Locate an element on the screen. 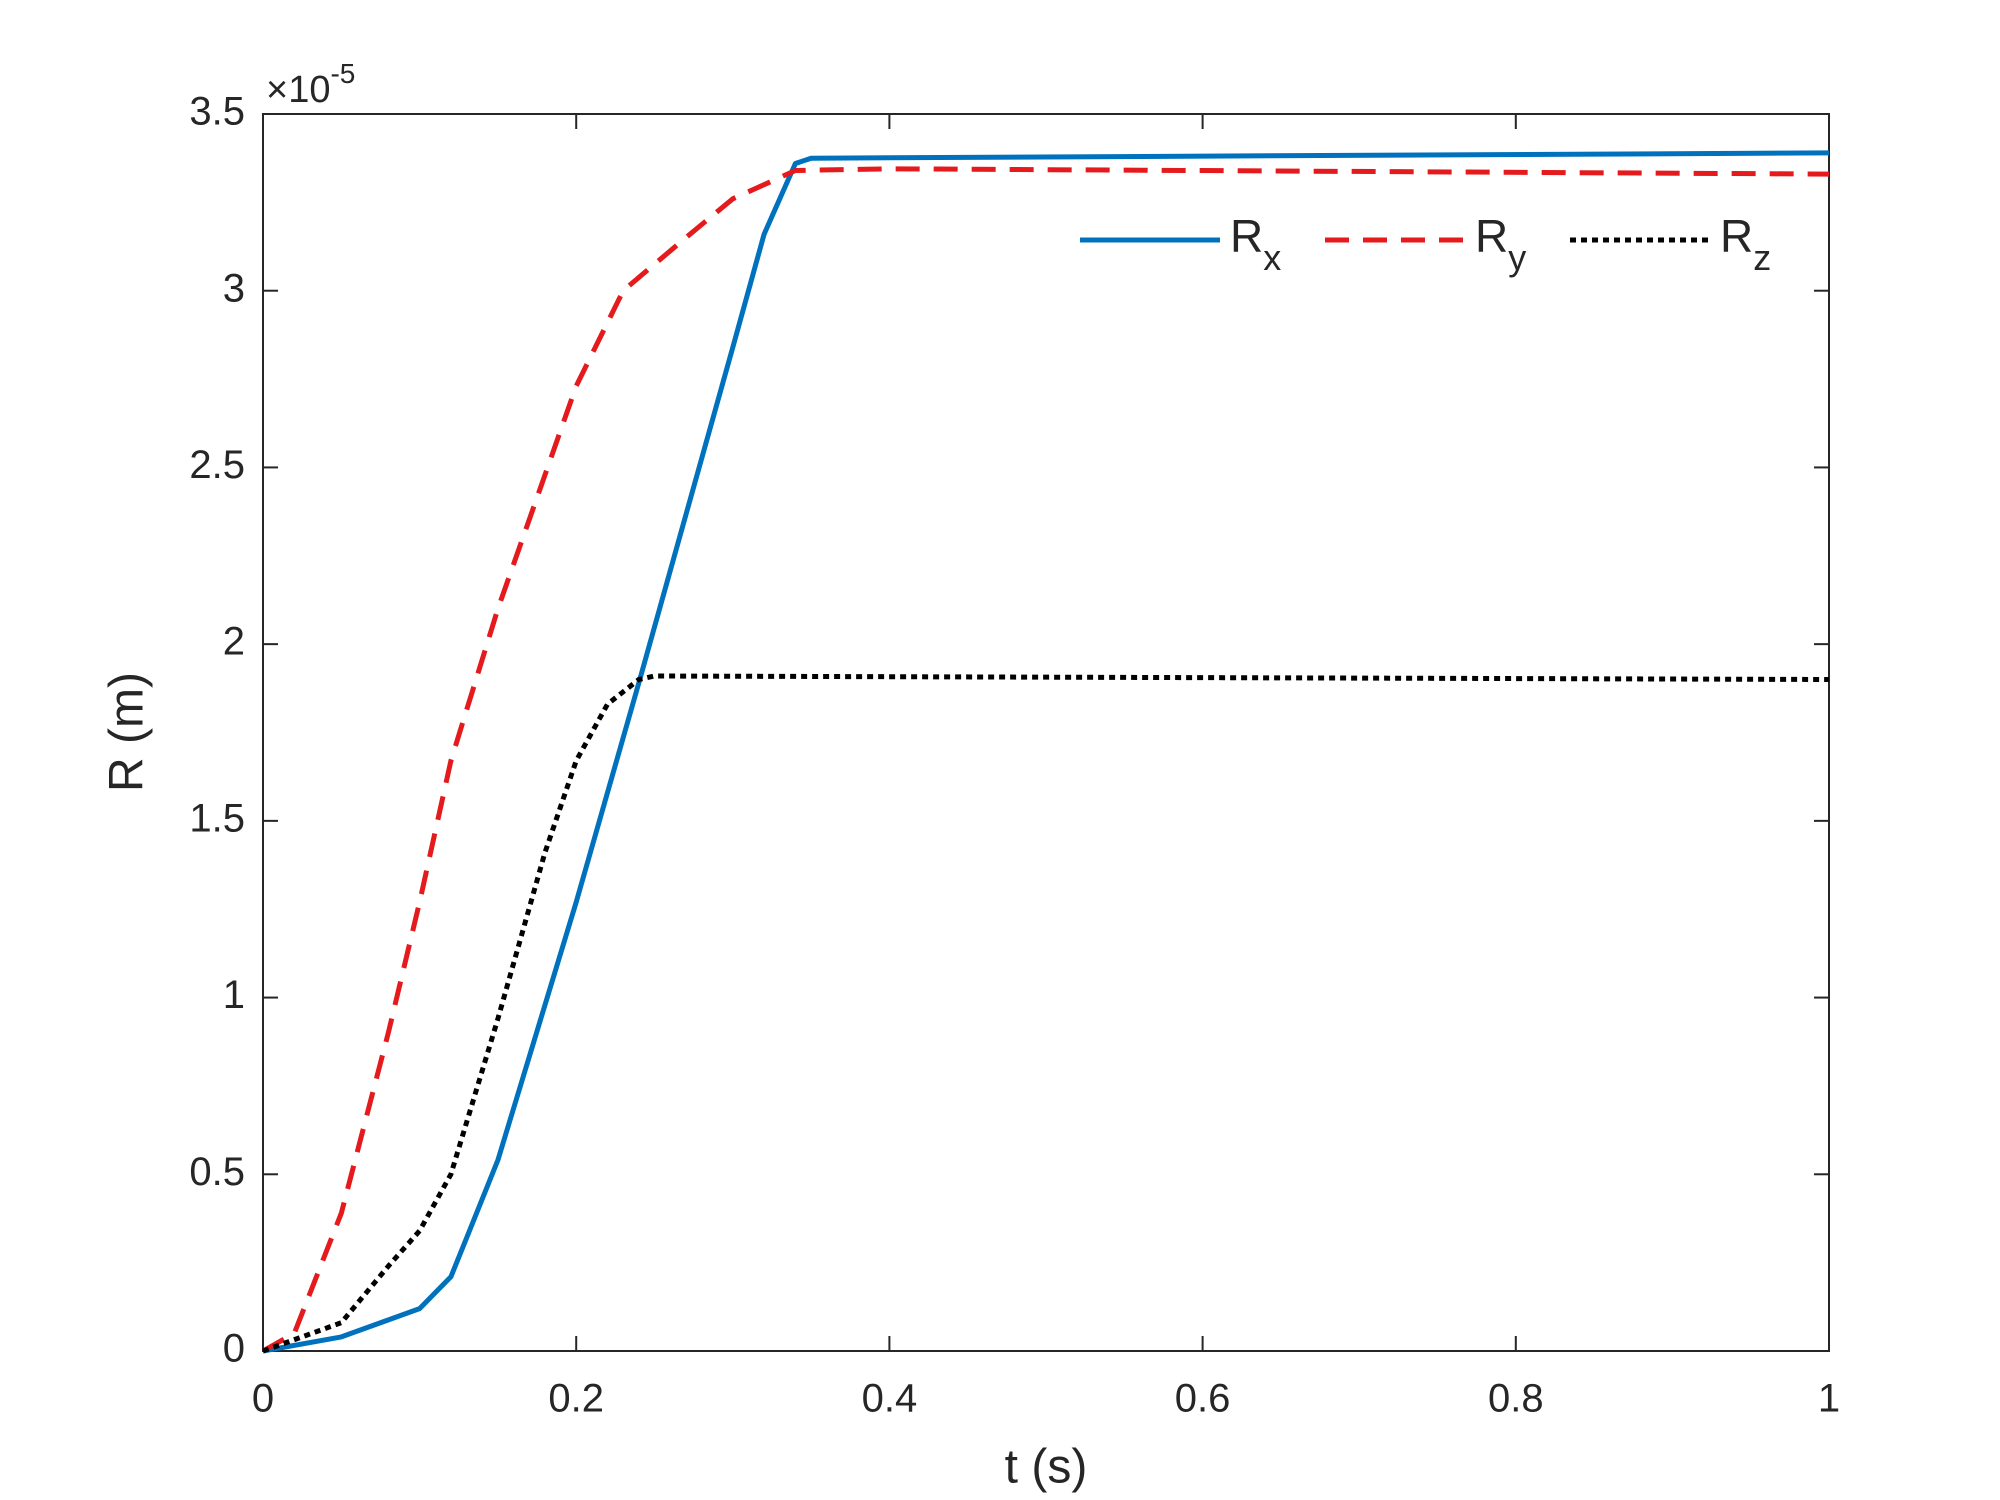 The image size is (2000, 1500). legend-label-subscript: x is located at coordinates (1272, 257).